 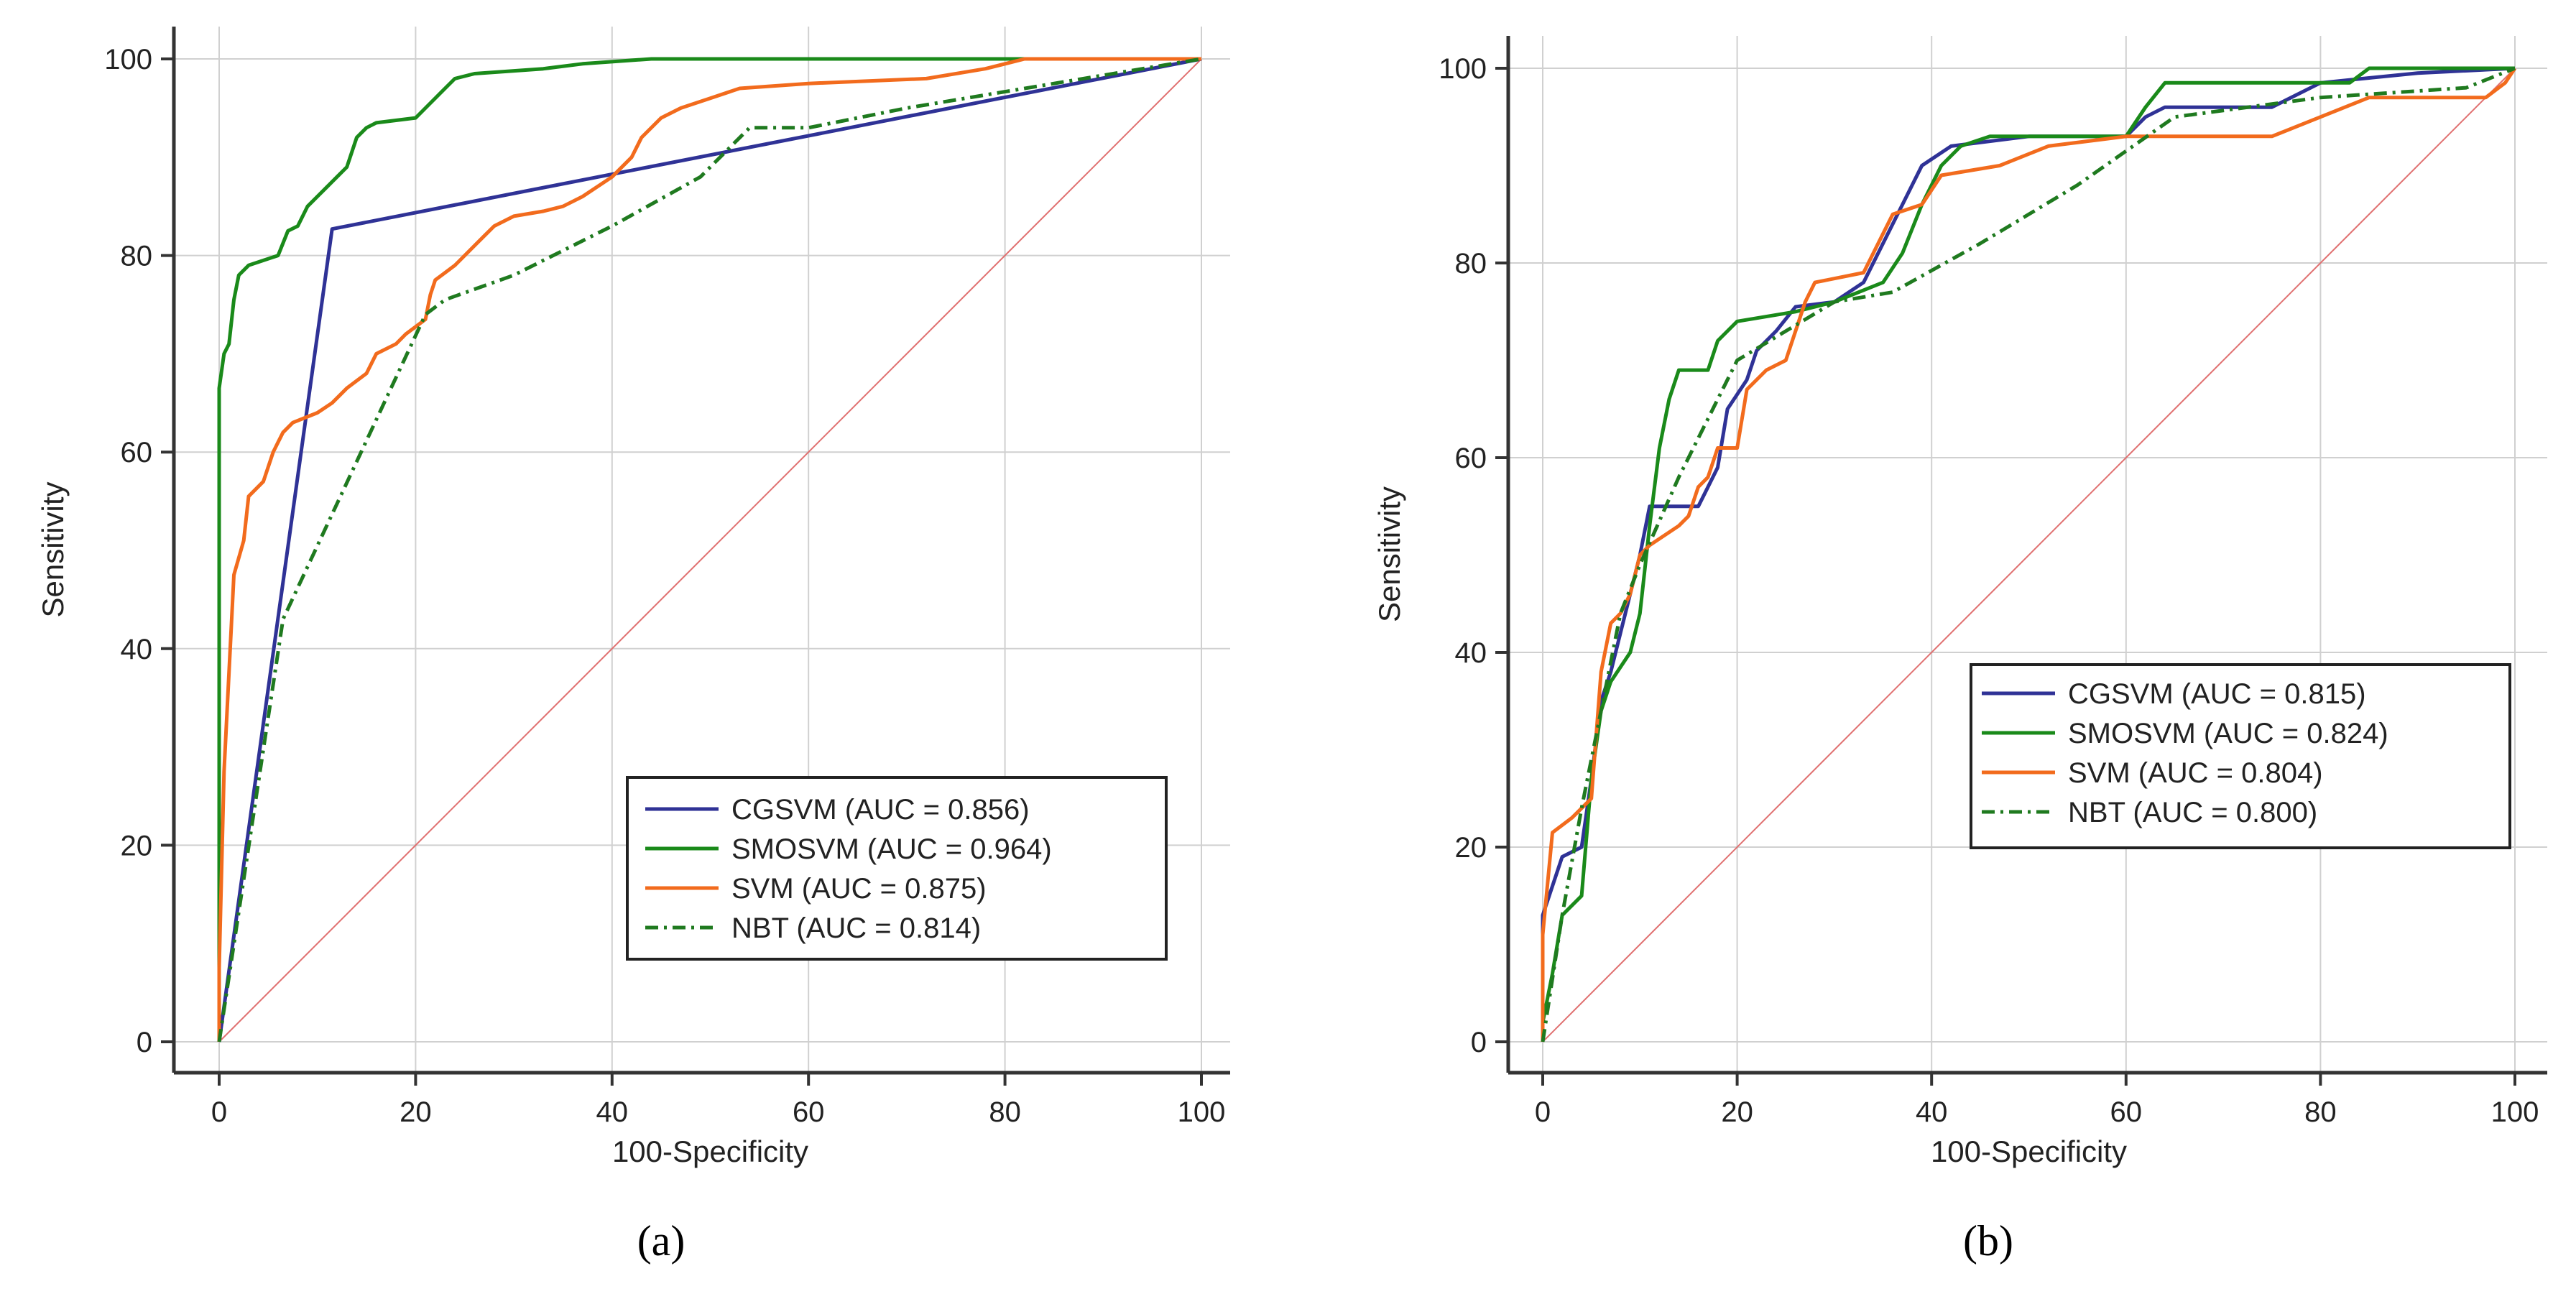 I want to click on legend-label-svm: SVM (AUC = 0.804), so click(x=2195, y=773).